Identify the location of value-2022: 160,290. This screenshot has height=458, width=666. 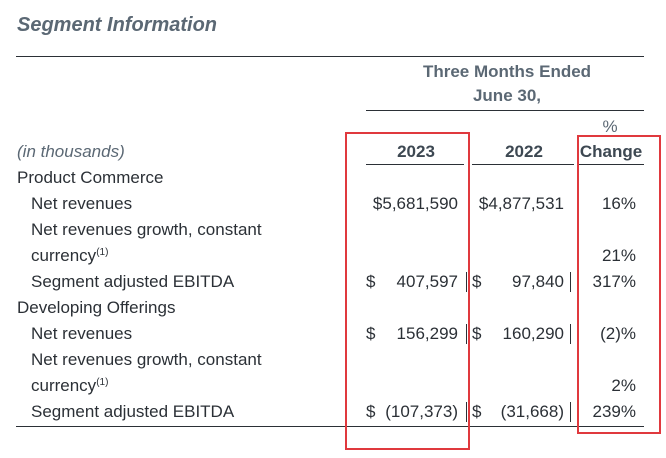
(533, 333).